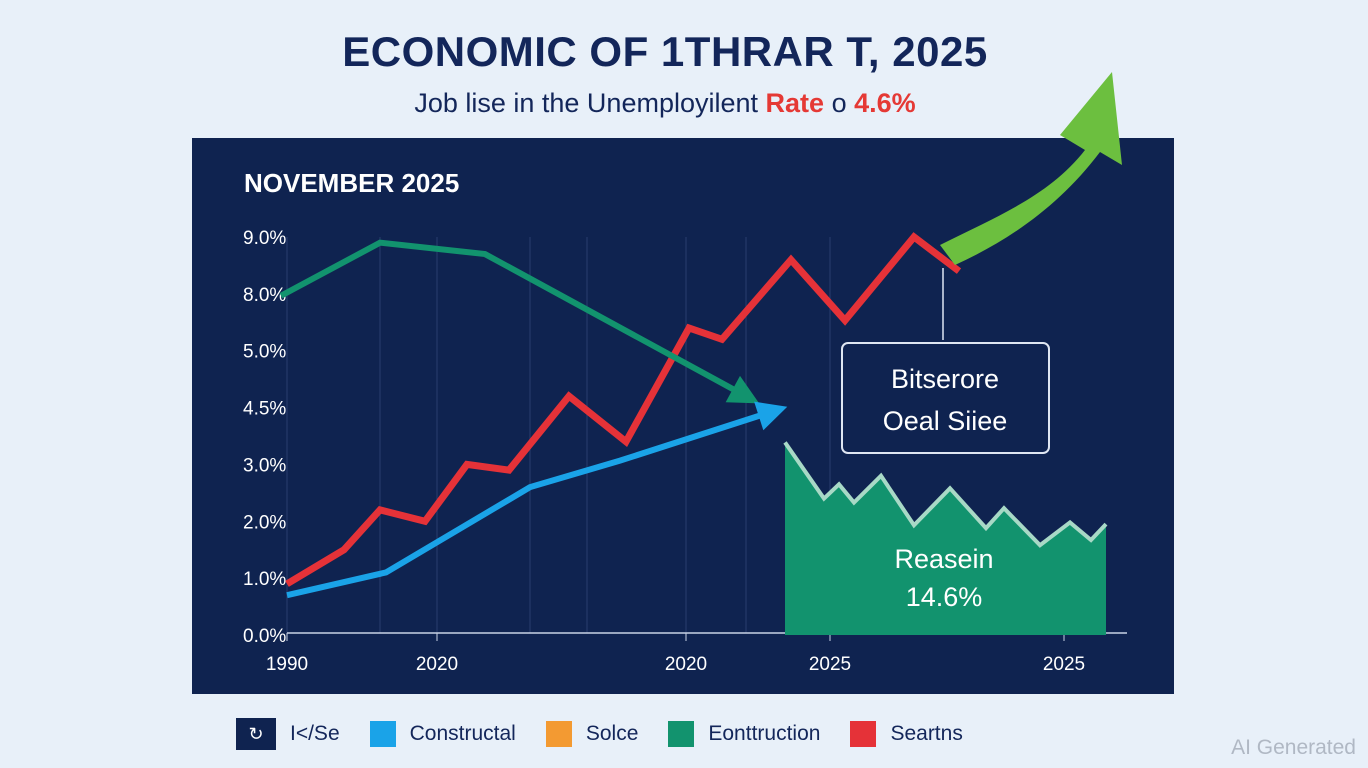  I want to click on area-edge-reasein, so click(945, 494).